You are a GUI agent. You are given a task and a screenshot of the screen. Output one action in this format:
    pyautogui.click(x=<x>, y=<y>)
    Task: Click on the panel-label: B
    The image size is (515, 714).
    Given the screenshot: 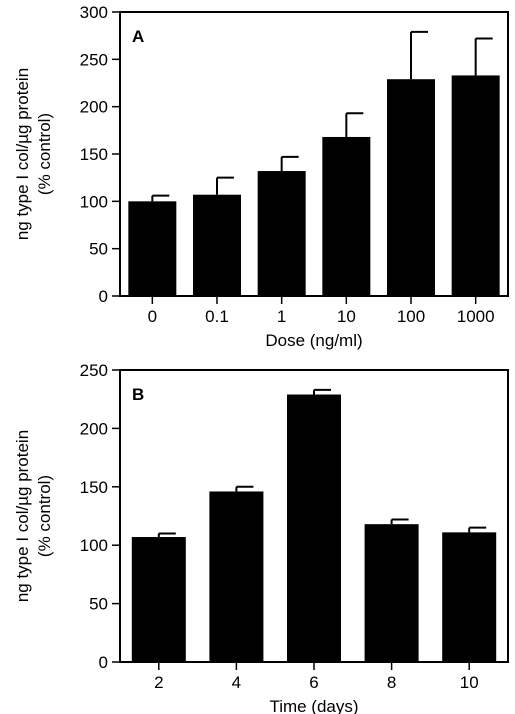 What is the action you would take?
    pyautogui.click(x=138, y=394)
    